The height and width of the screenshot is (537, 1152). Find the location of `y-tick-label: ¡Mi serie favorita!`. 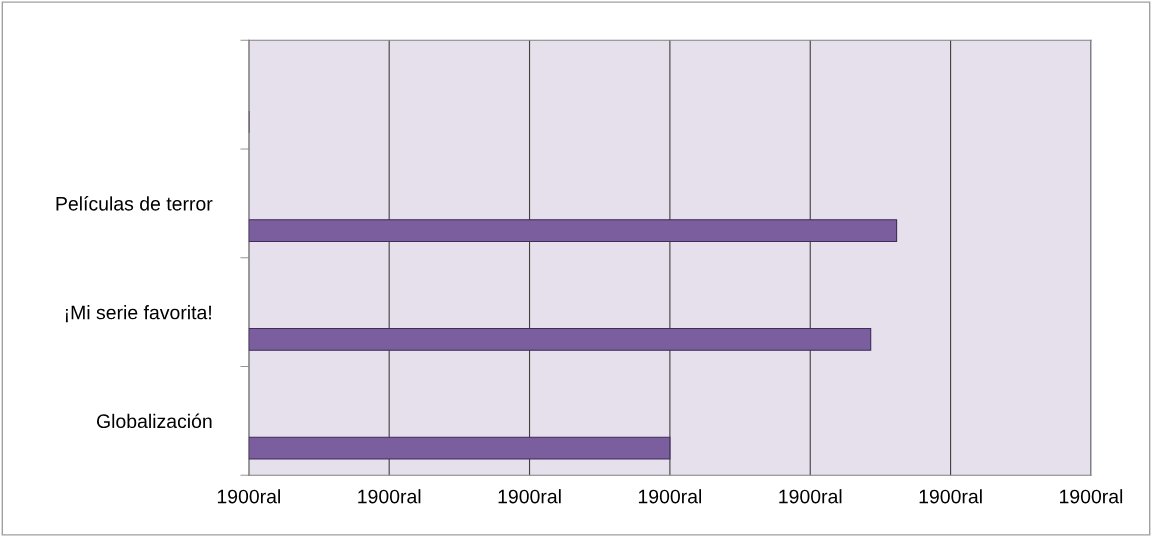

y-tick-label: ¡Mi serie favorita! is located at coordinates (138, 314).